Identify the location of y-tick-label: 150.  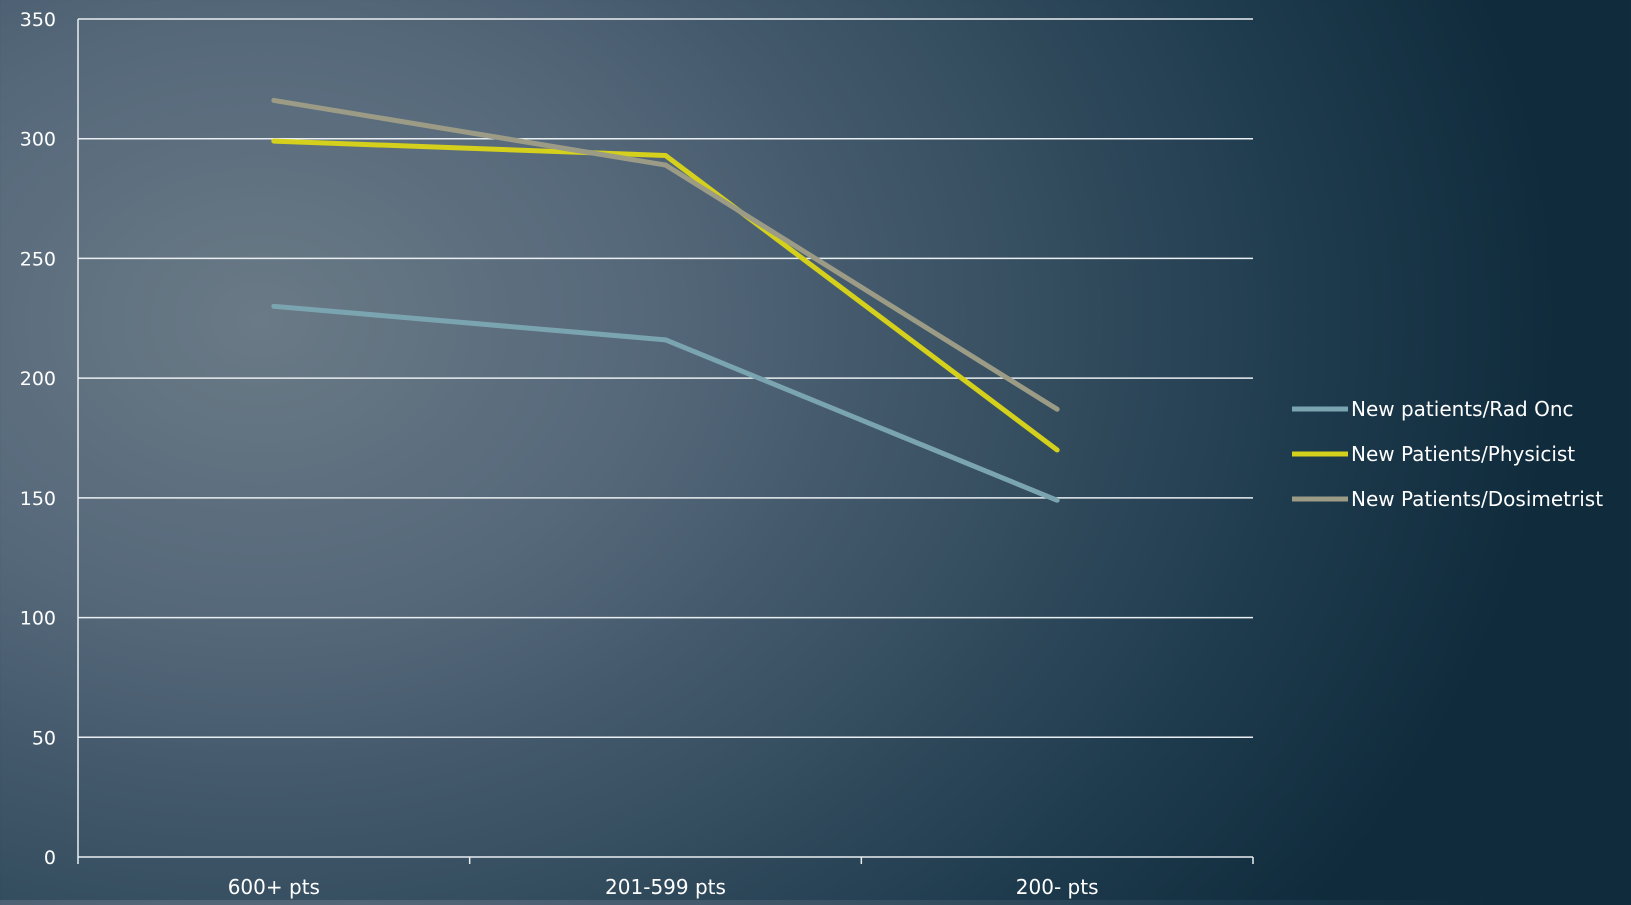
(38, 499).